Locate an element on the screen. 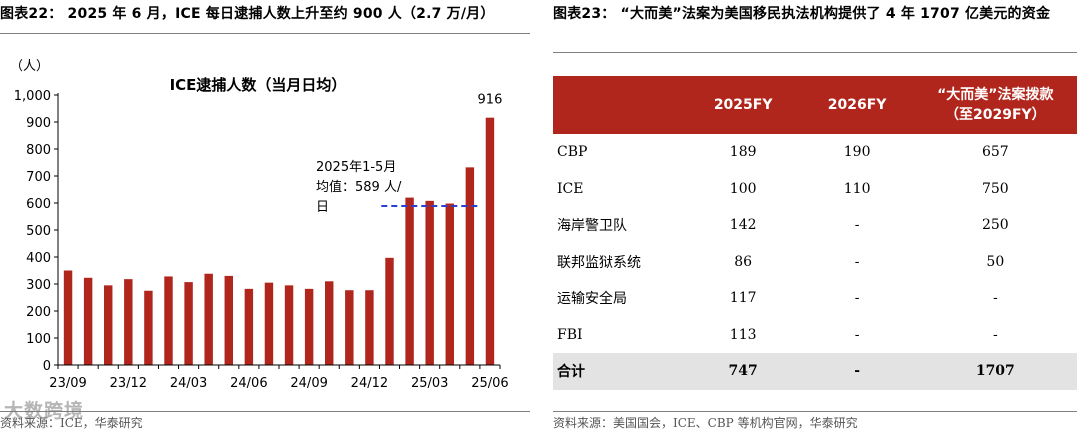  title-rule-left is located at coordinates (265, 33).